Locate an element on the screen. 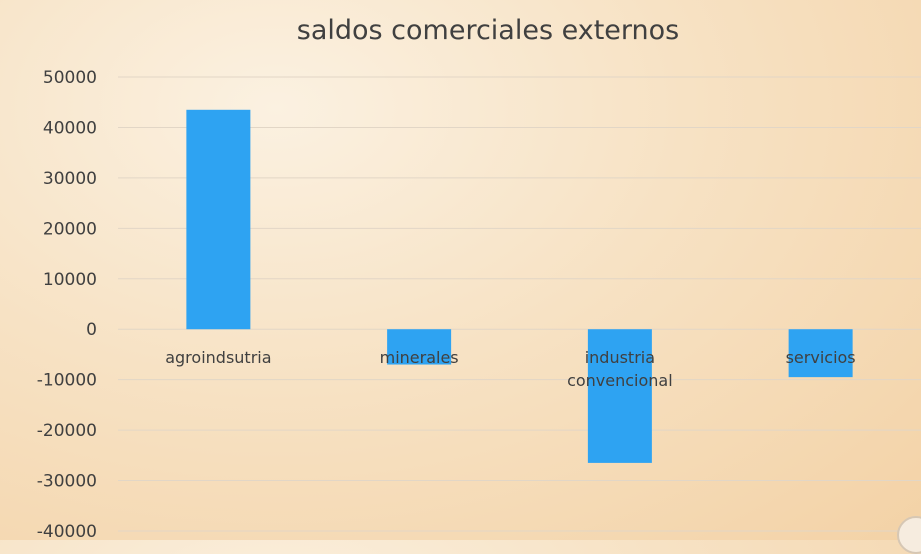  x-category-label-line: agroindsutria is located at coordinates (218, 357).